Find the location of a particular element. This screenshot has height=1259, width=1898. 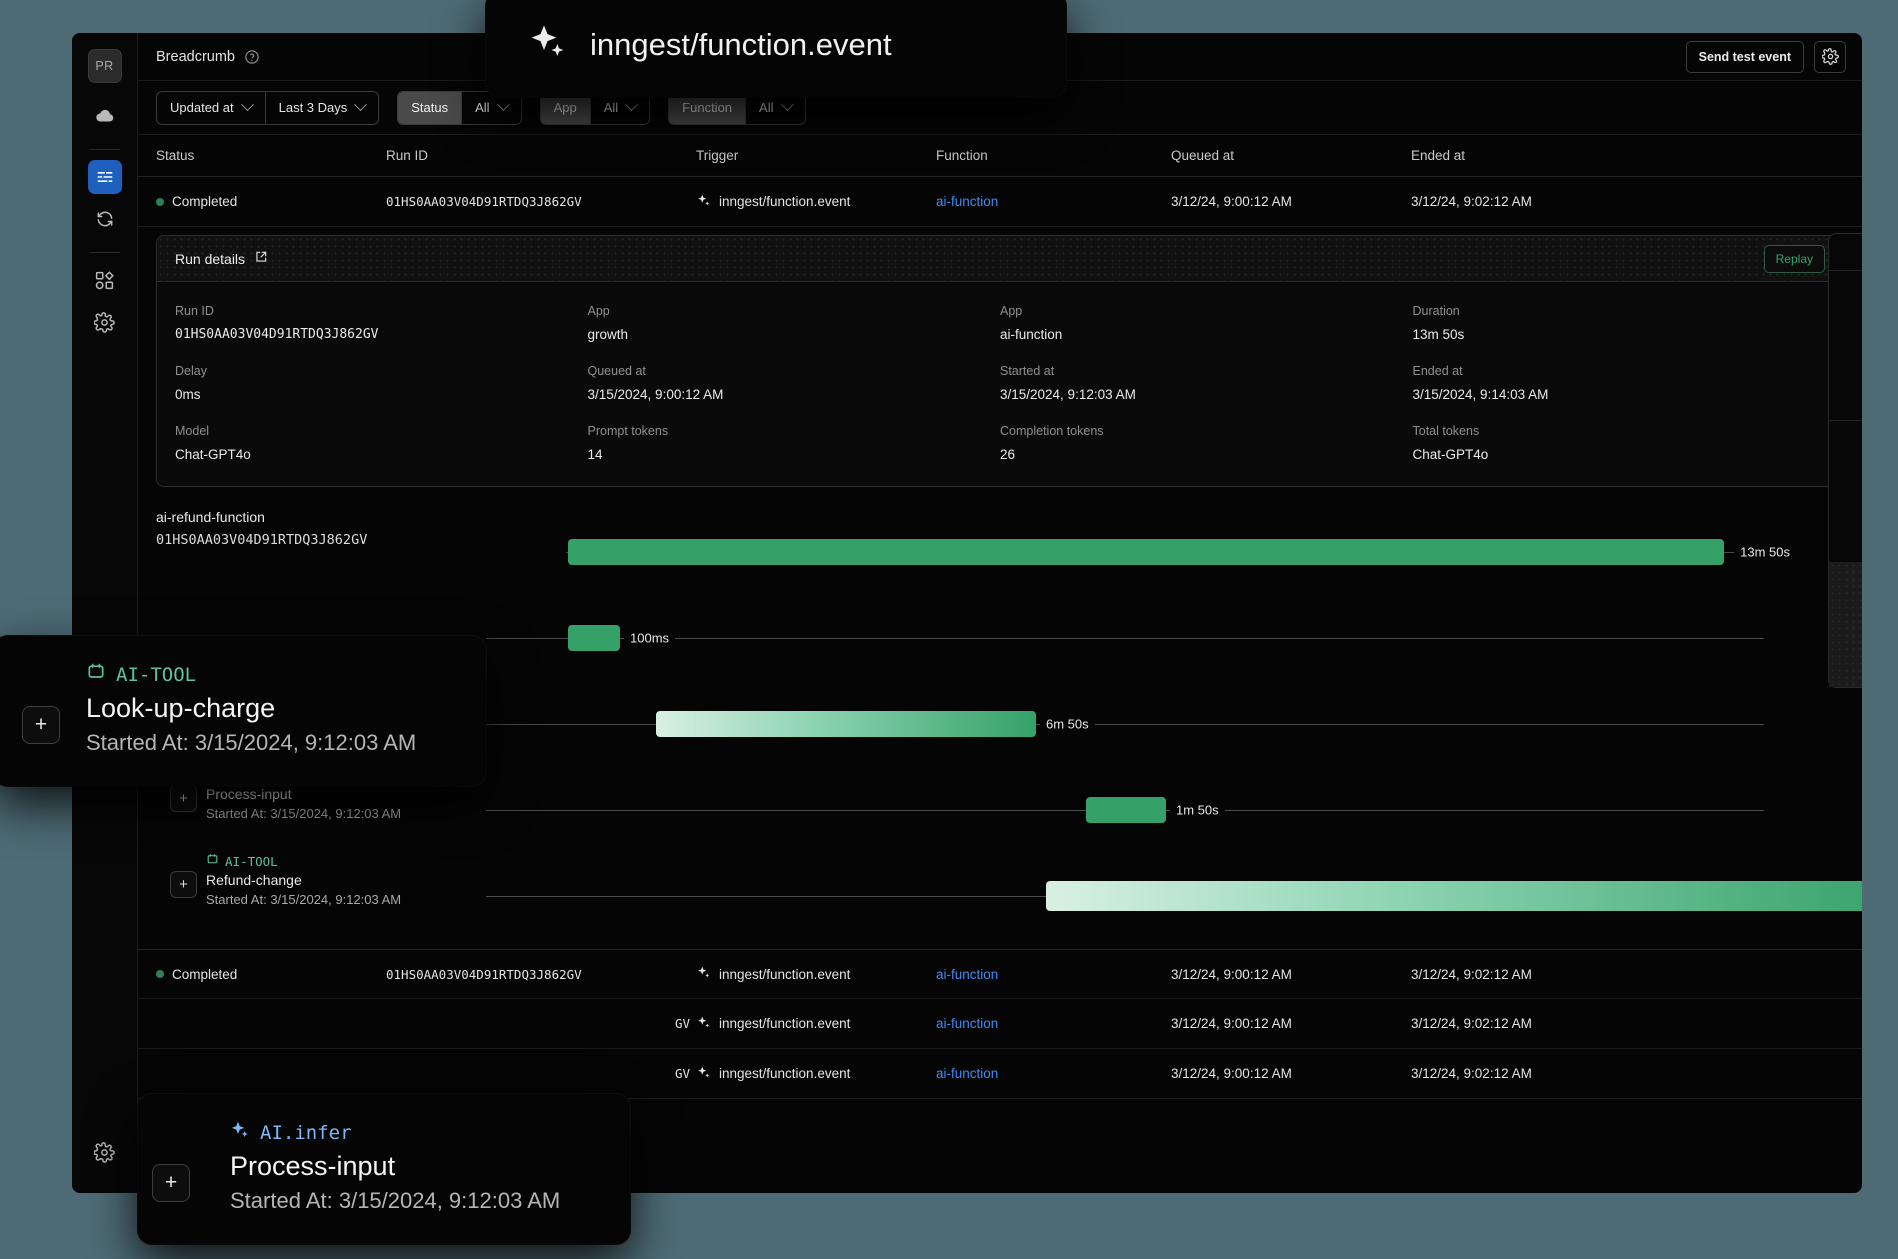

run-details-title-group: Run details is located at coordinates (221, 258).